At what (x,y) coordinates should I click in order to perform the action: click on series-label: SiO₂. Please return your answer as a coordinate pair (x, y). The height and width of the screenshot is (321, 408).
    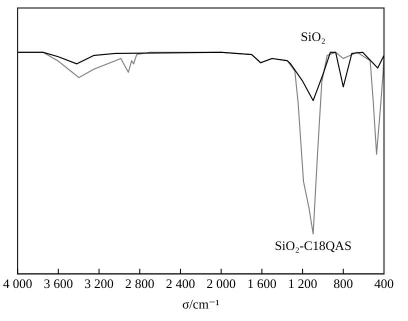
    Looking at the image, I should click on (313, 36).